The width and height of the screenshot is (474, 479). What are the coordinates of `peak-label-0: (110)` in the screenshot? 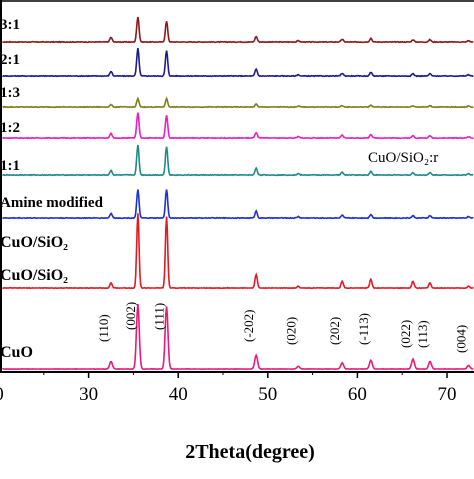 It's located at (103, 328).